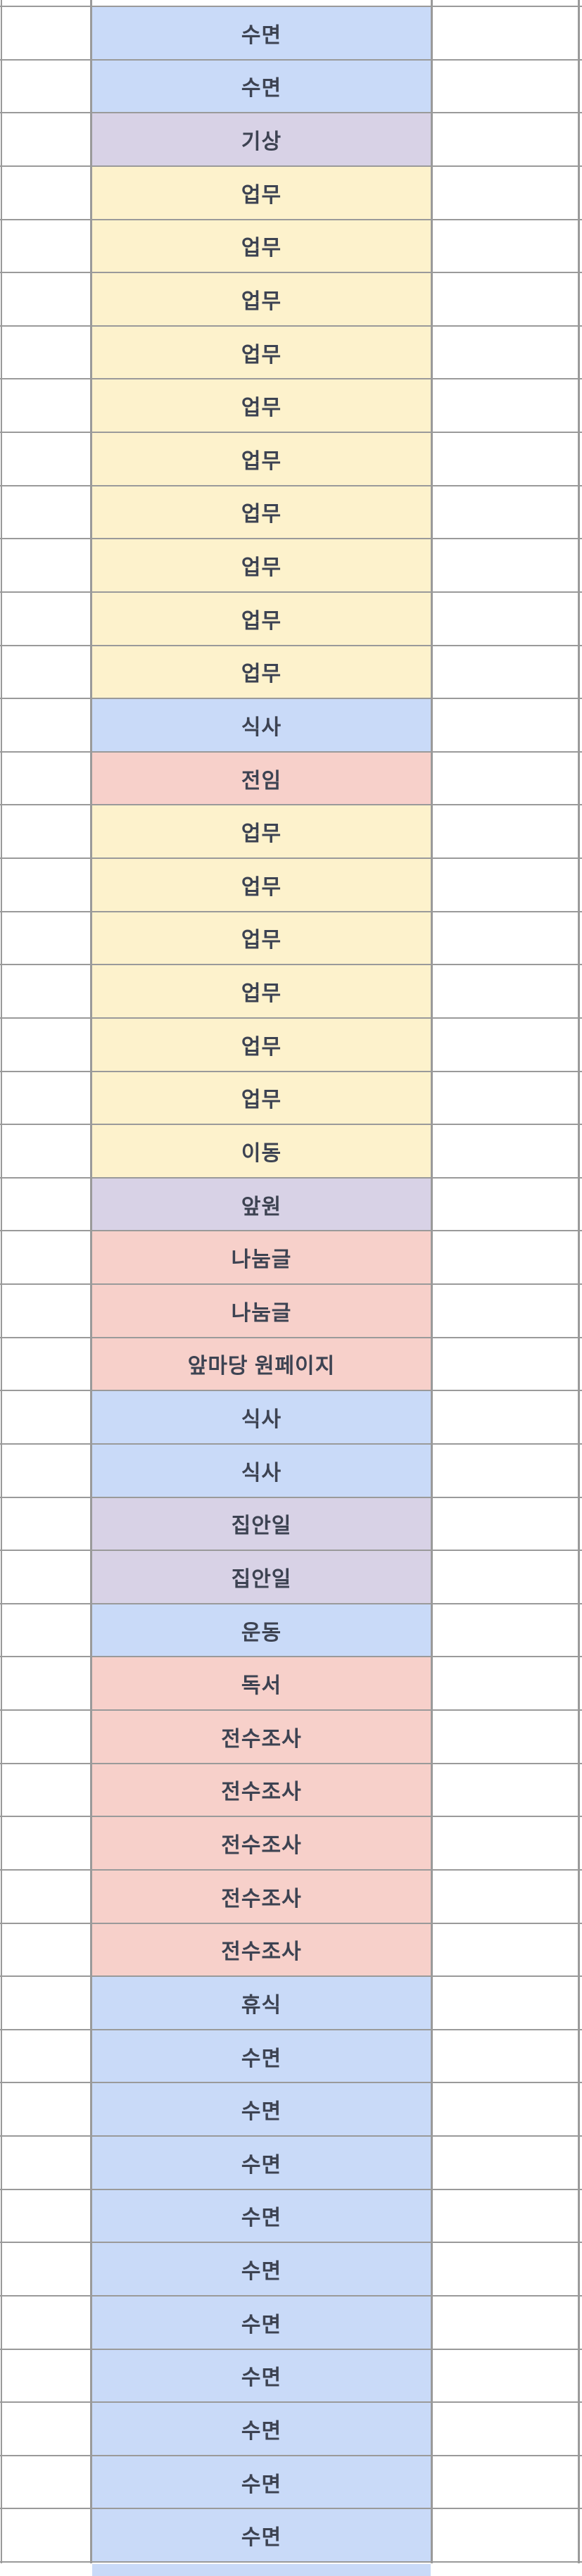 The width and height of the screenshot is (582, 2576). I want to click on schedule-label-cell: 전임, so click(261, 778).